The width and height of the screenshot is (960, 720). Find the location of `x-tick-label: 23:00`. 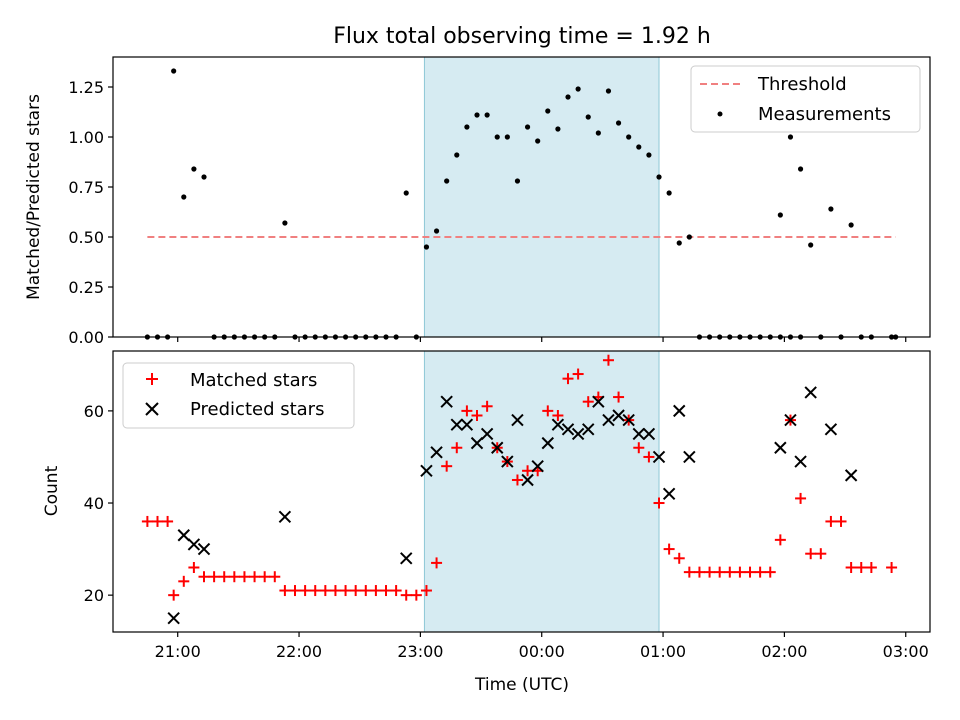

x-tick-label: 23:00 is located at coordinates (420, 651).